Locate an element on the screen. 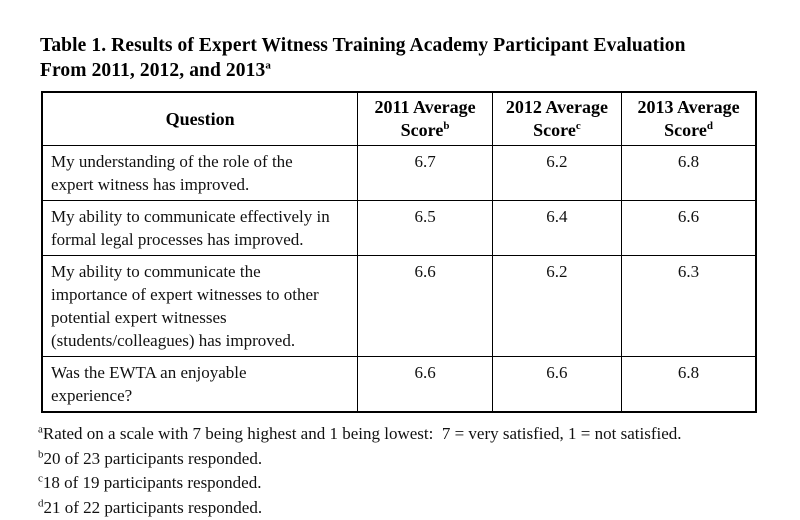  table-title-line-2: From 2011, 2012, and 2013a is located at coordinates (399, 70).